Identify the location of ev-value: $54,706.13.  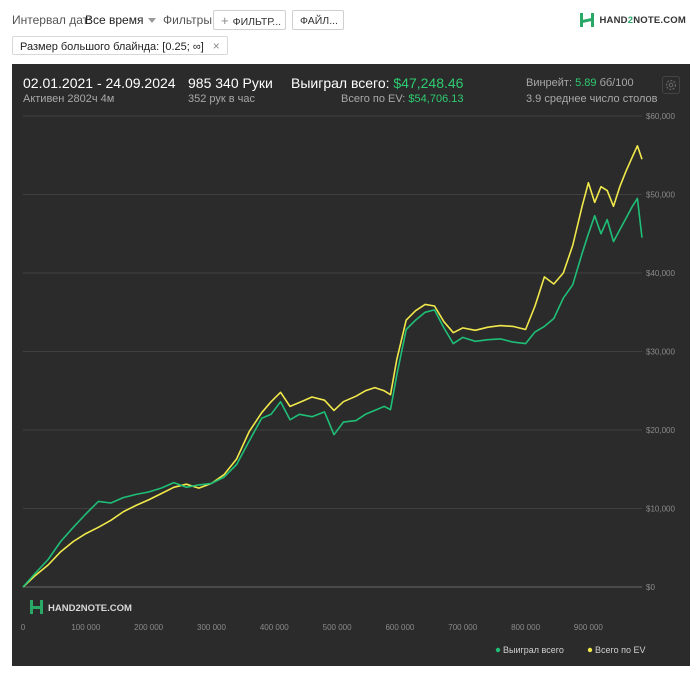
(436, 99).